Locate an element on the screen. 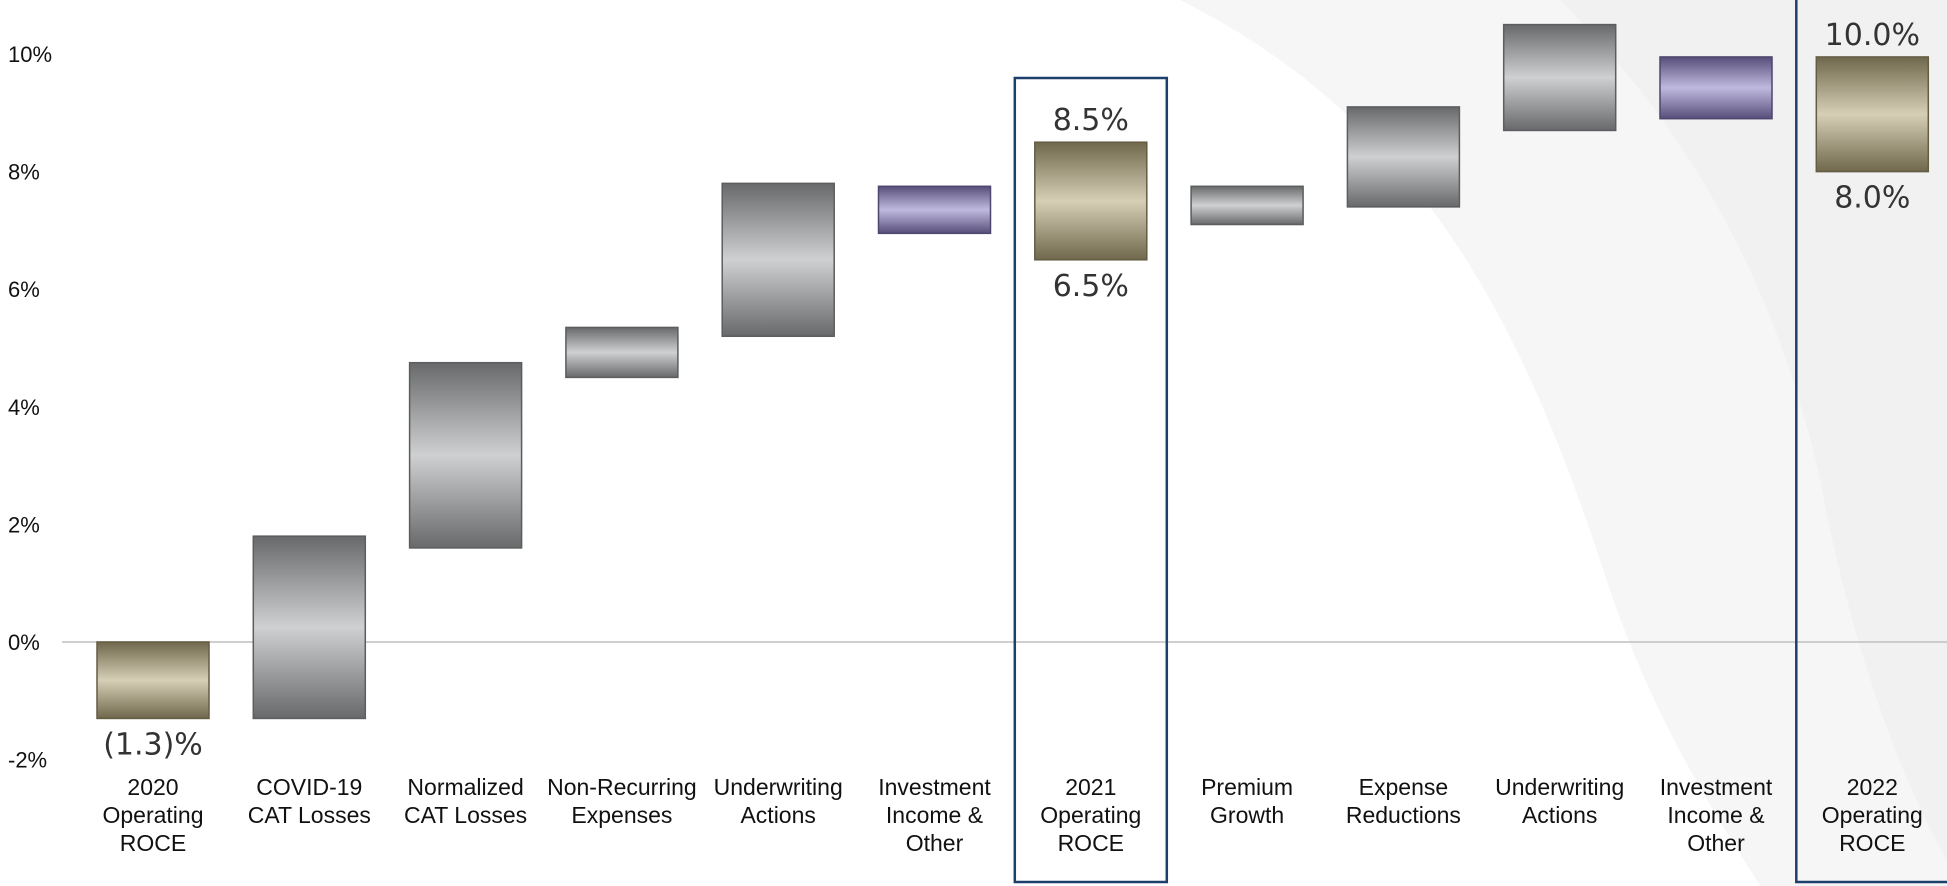 The width and height of the screenshot is (1947, 886). x-category-label: Non-Recurring is located at coordinates (622, 787).